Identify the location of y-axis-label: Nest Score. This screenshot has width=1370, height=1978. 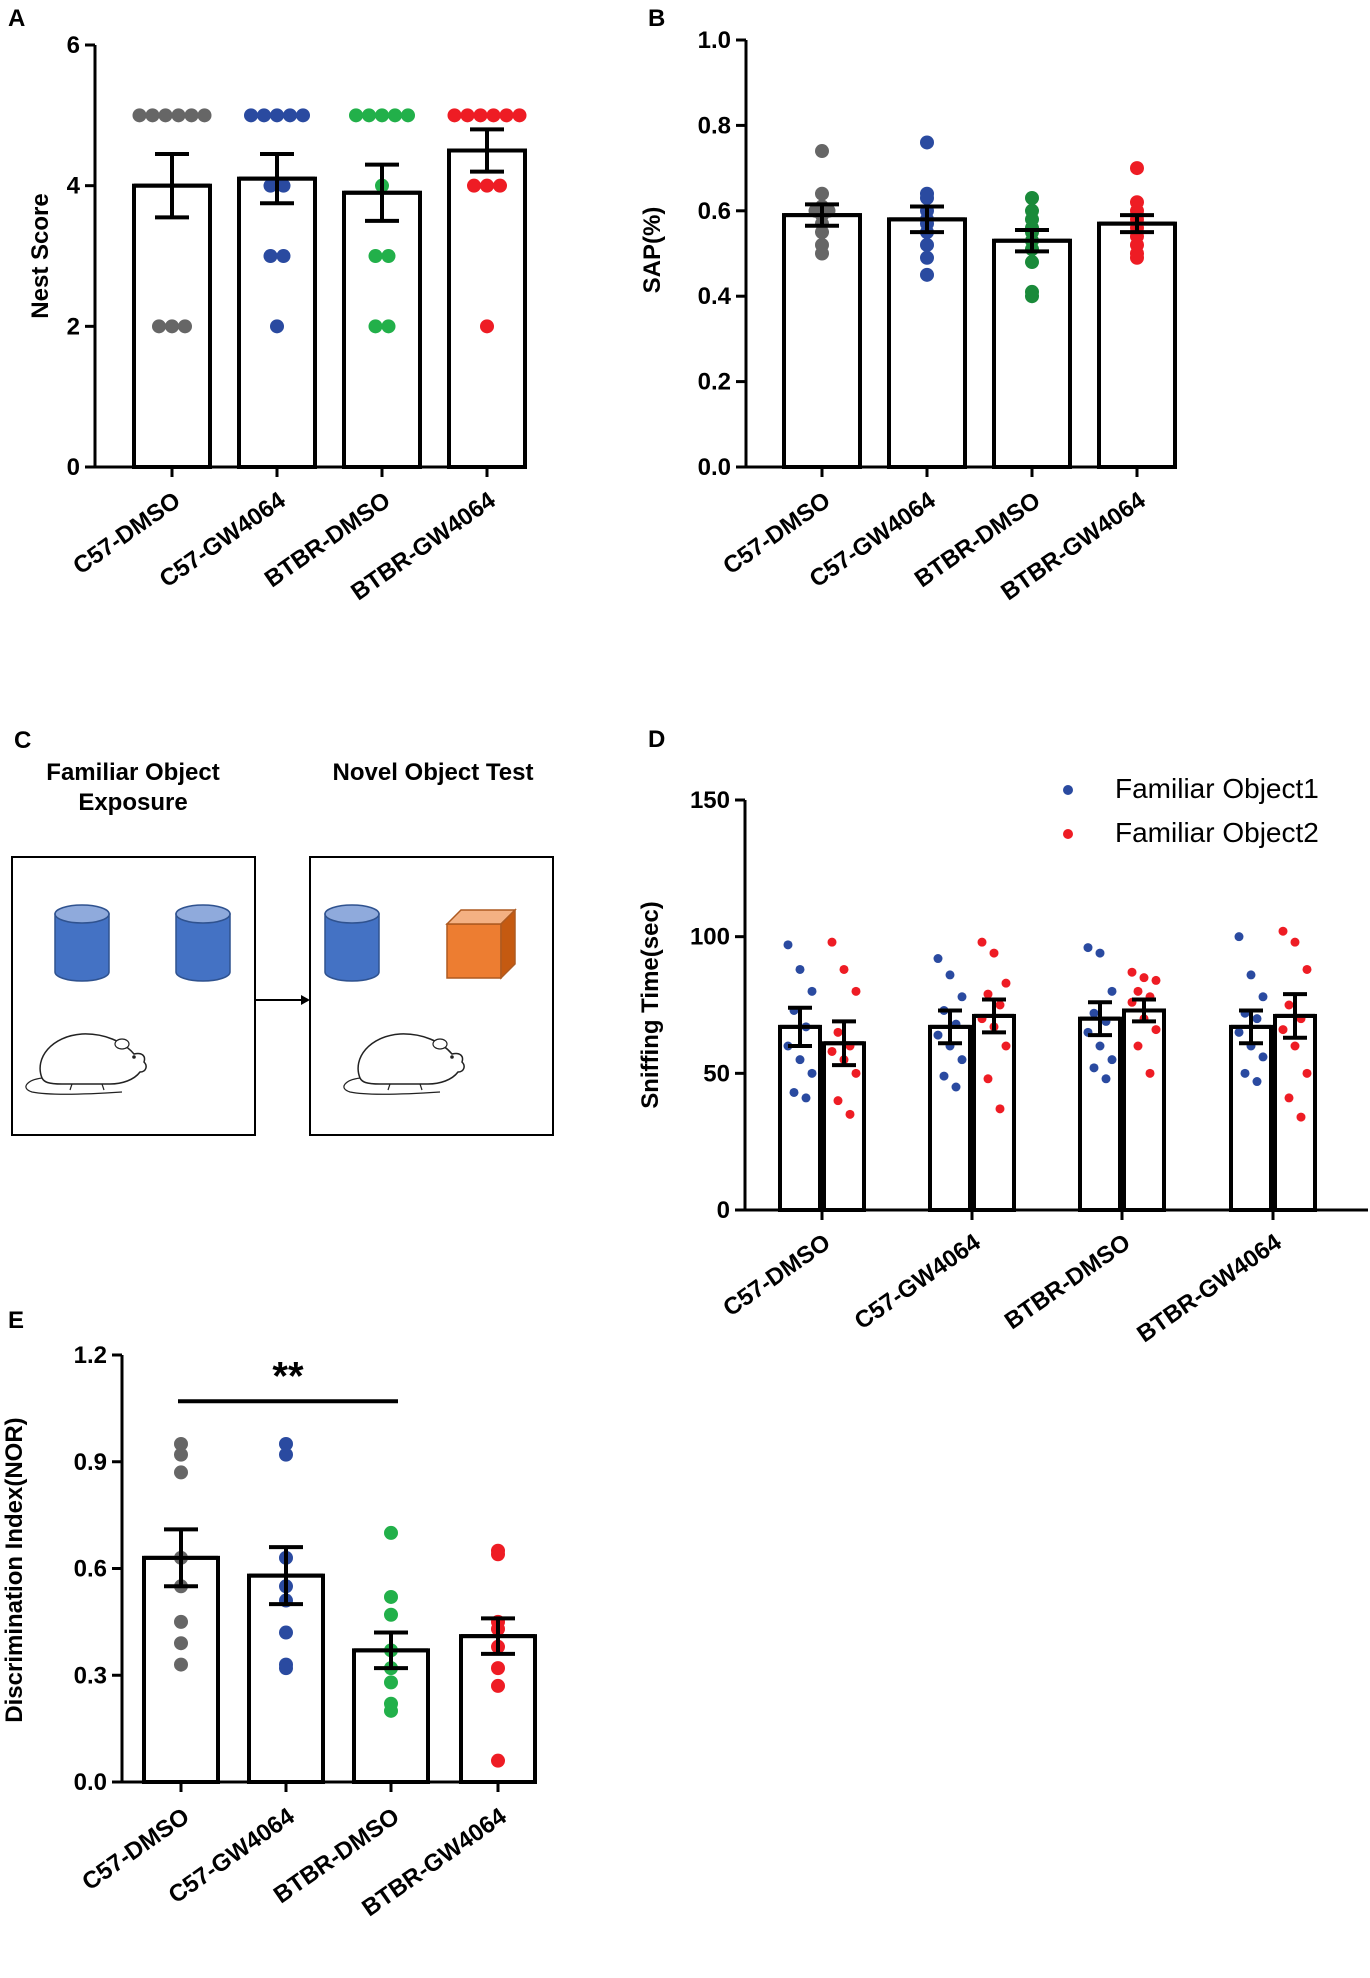
(40, 255).